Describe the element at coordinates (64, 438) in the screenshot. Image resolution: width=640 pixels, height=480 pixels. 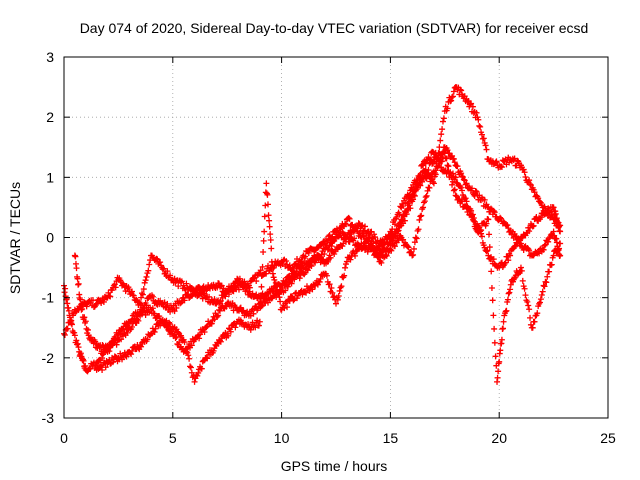
I see `x-tick-label: 0` at that location.